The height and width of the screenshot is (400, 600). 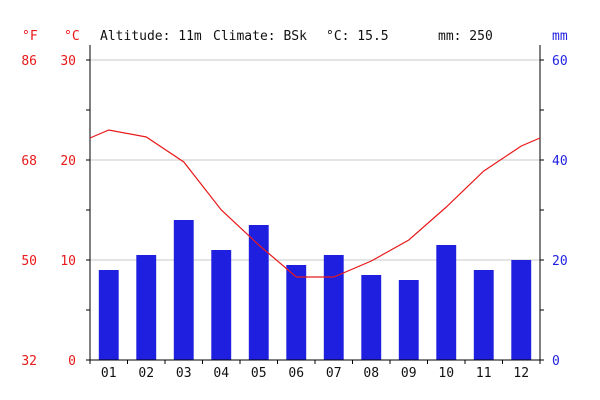 I want to click on total-precipitation-label: mm: 250, so click(x=465, y=36).